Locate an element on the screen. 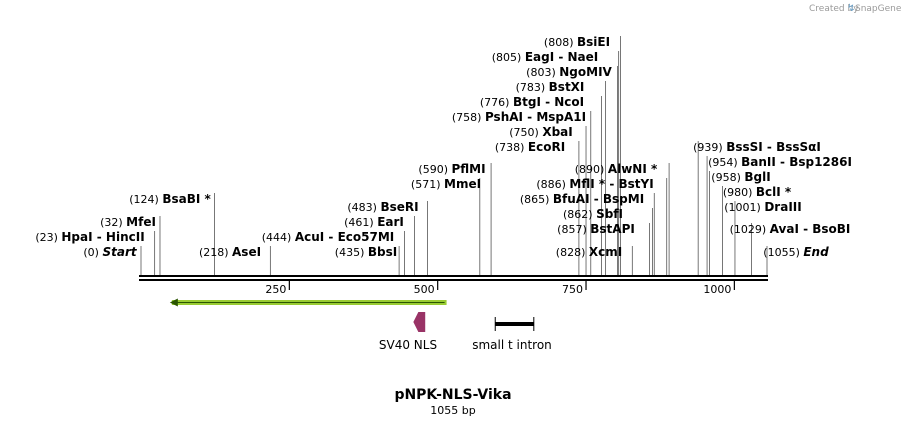  restriction-site-label: (750) XbaI is located at coordinates (540, 132).